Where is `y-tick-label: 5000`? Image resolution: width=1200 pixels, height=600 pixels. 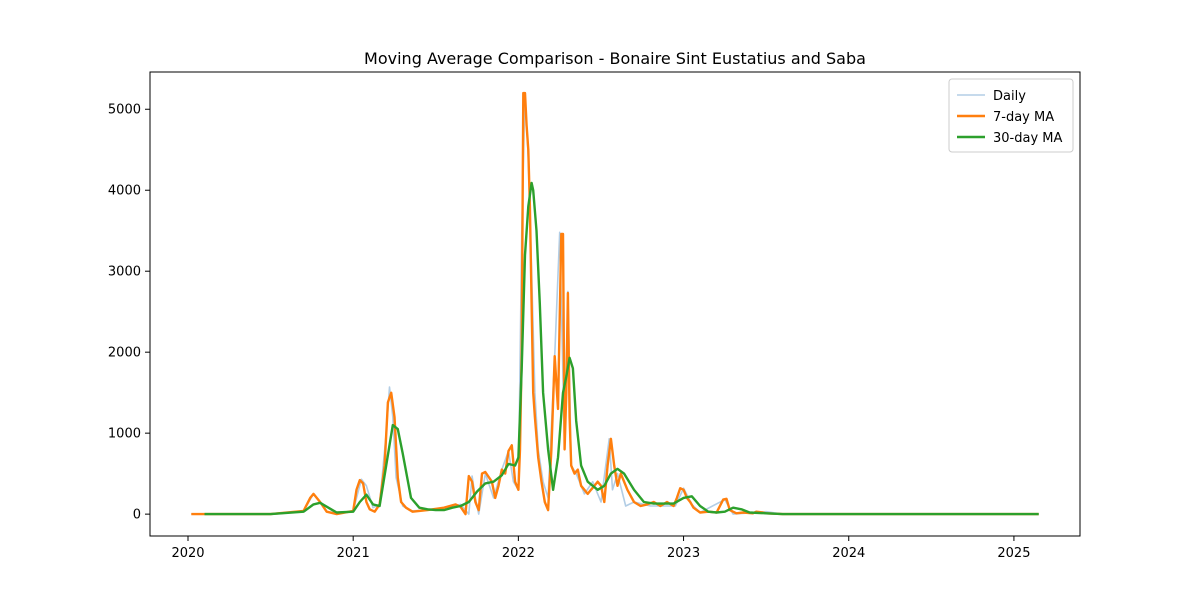
y-tick-label: 5000 is located at coordinates (124, 110).